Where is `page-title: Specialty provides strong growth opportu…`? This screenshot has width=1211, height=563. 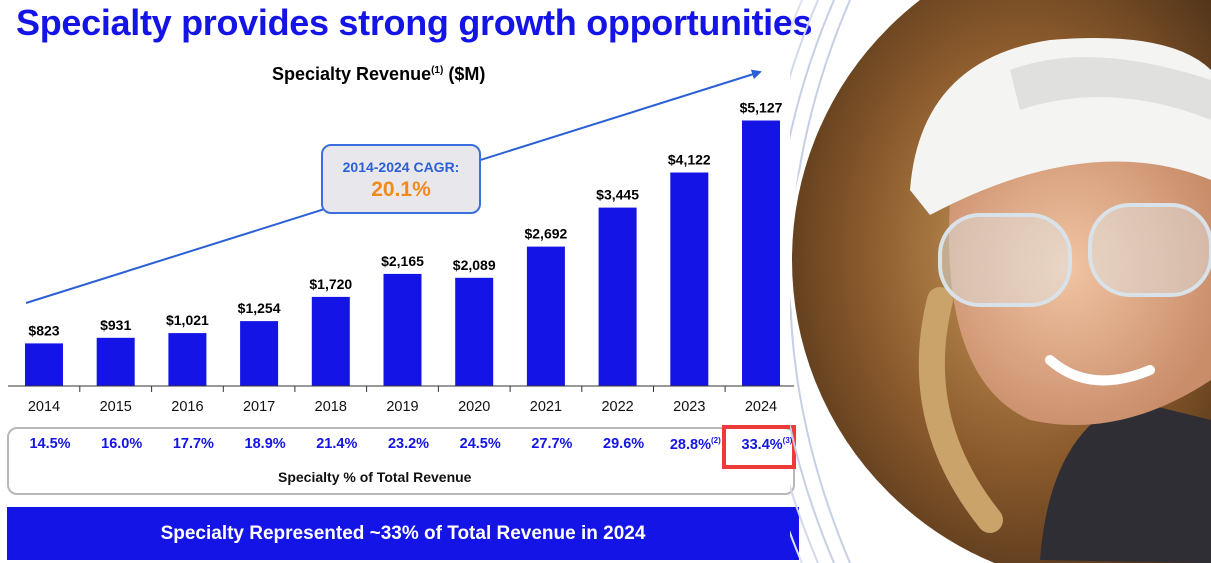 page-title: Specialty provides strong growth opportu… is located at coordinates (414, 22).